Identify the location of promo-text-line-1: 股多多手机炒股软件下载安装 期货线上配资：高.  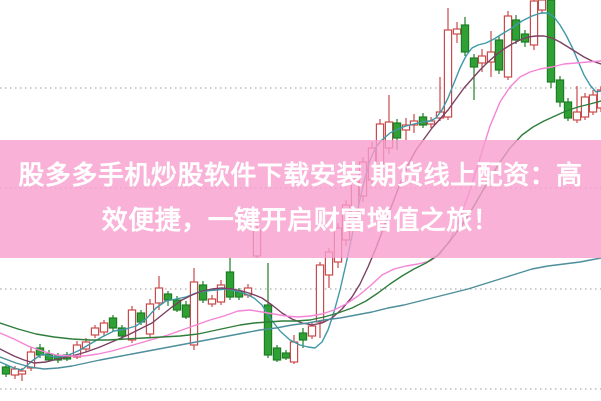
(300, 175).